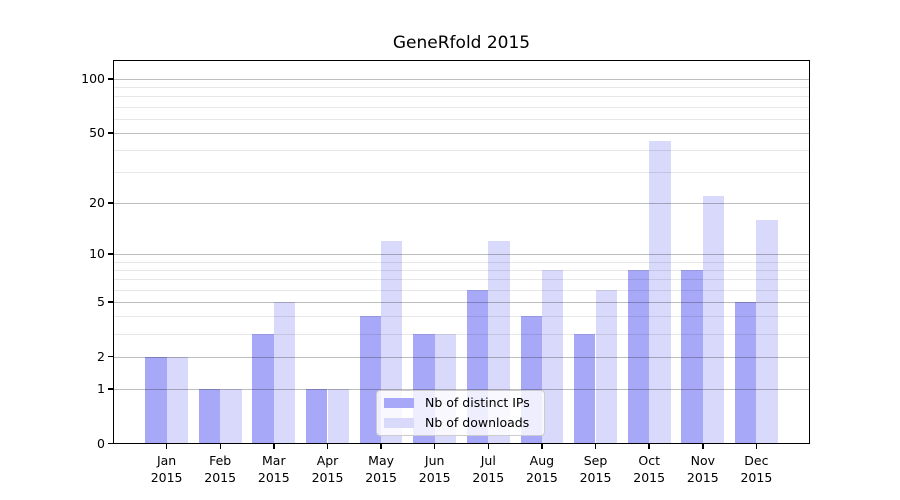 The height and width of the screenshot is (500, 900). Describe the element at coordinates (461, 43) in the screenshot. I see `chart-title: GeneRfold 2015` at that location.